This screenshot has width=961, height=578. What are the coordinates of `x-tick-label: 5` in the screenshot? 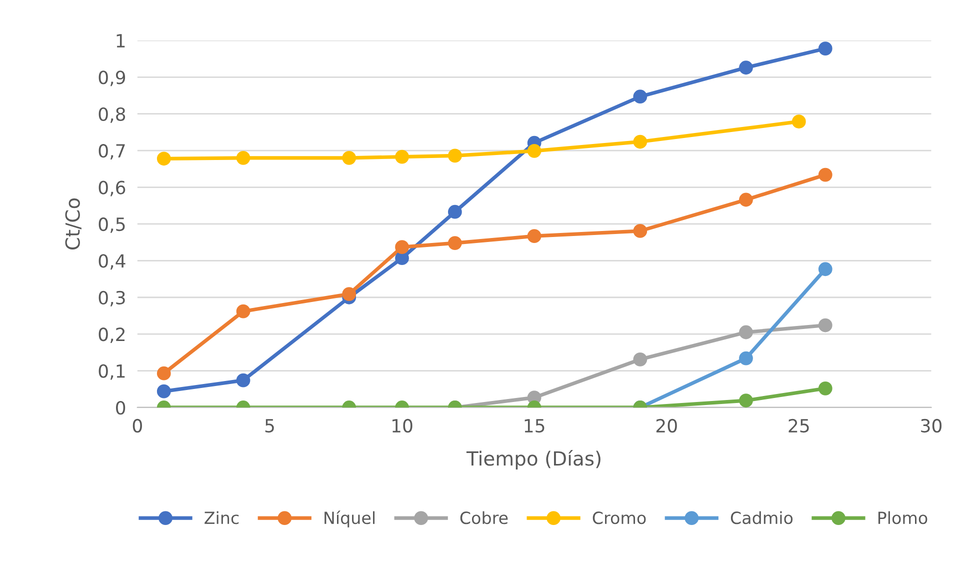 It's located at (269, 426).